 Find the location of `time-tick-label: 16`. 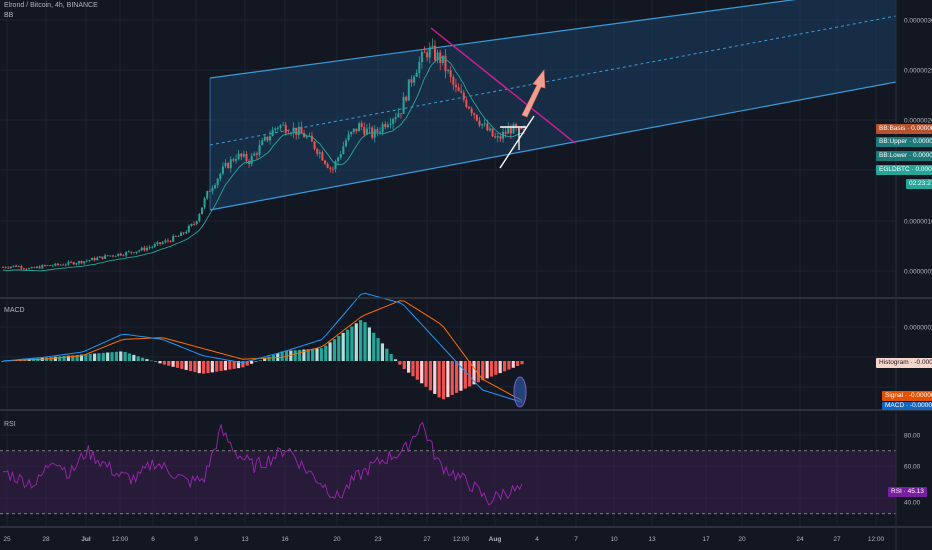

time-tick-label: 16 is located at coordinates (285, 539).